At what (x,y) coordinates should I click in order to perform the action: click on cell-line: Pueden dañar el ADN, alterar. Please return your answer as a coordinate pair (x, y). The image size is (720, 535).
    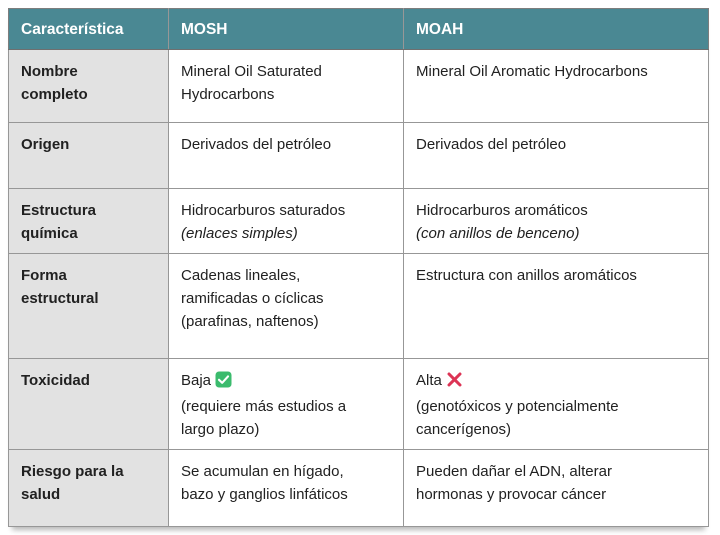
    Looking at the image, I should click on (514, 471).